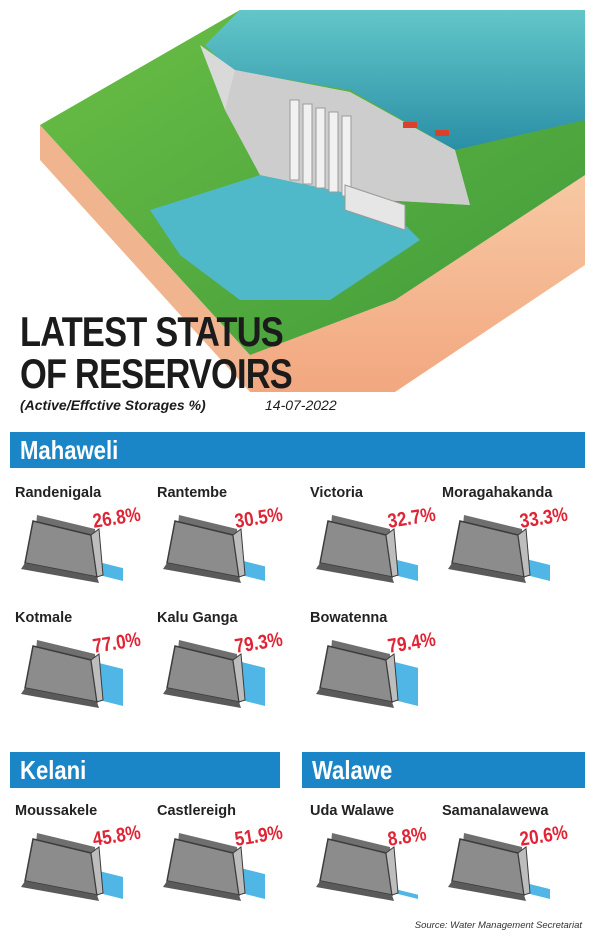  Describe the element at coordinates (349, 618) in the screenshot. I see `reservoir-name: Bowatenna` at that location.